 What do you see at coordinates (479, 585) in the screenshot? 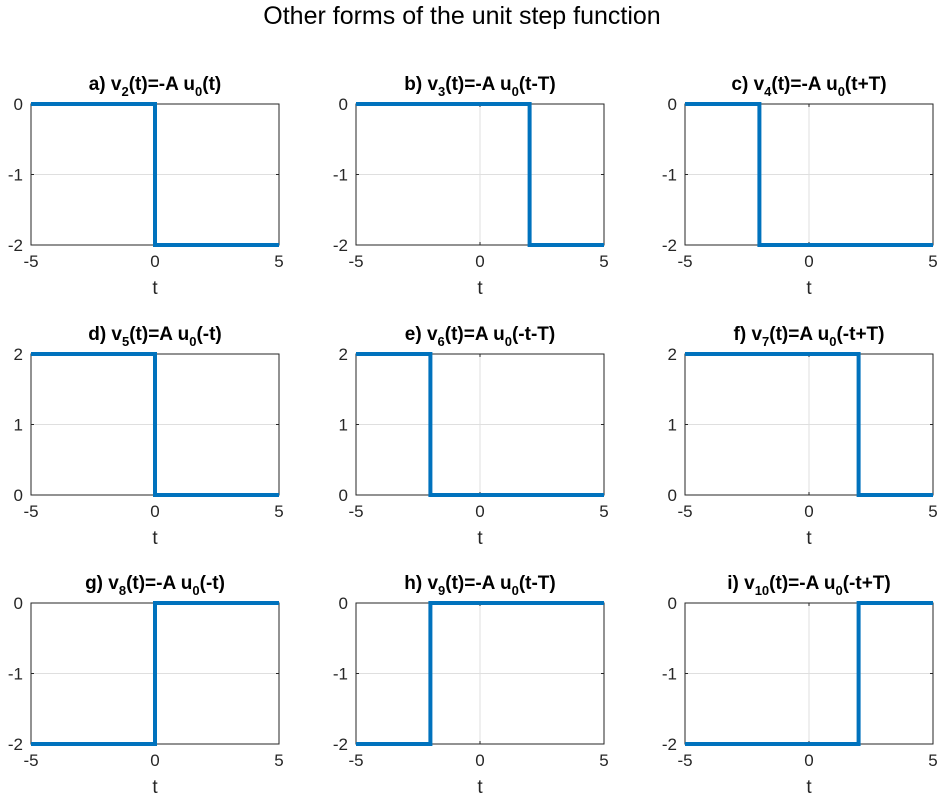
I see `subplot-title: h) v9(t)=-A u0(t-T)` at bounding box center [479, 585].